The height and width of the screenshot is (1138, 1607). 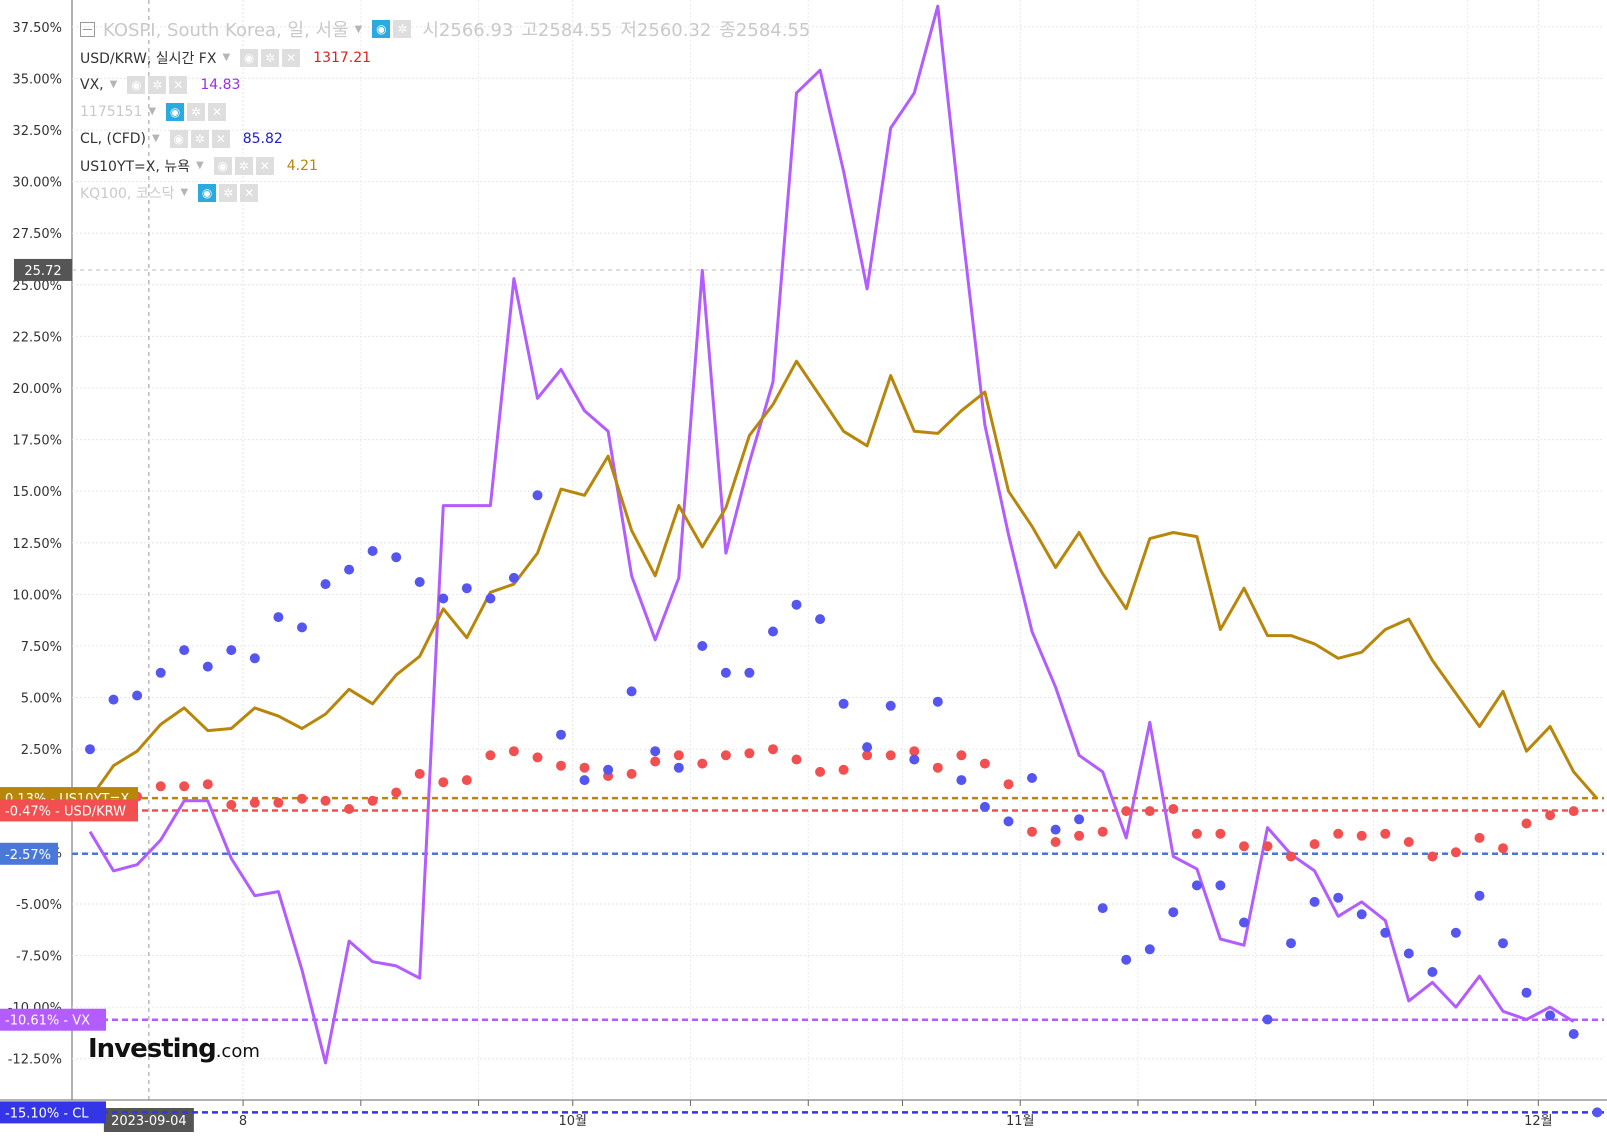 What do you see at coordinates (468, 30) in the screenshot?
I see `open-value: 시2566.93` at bounding box center [468, 30].